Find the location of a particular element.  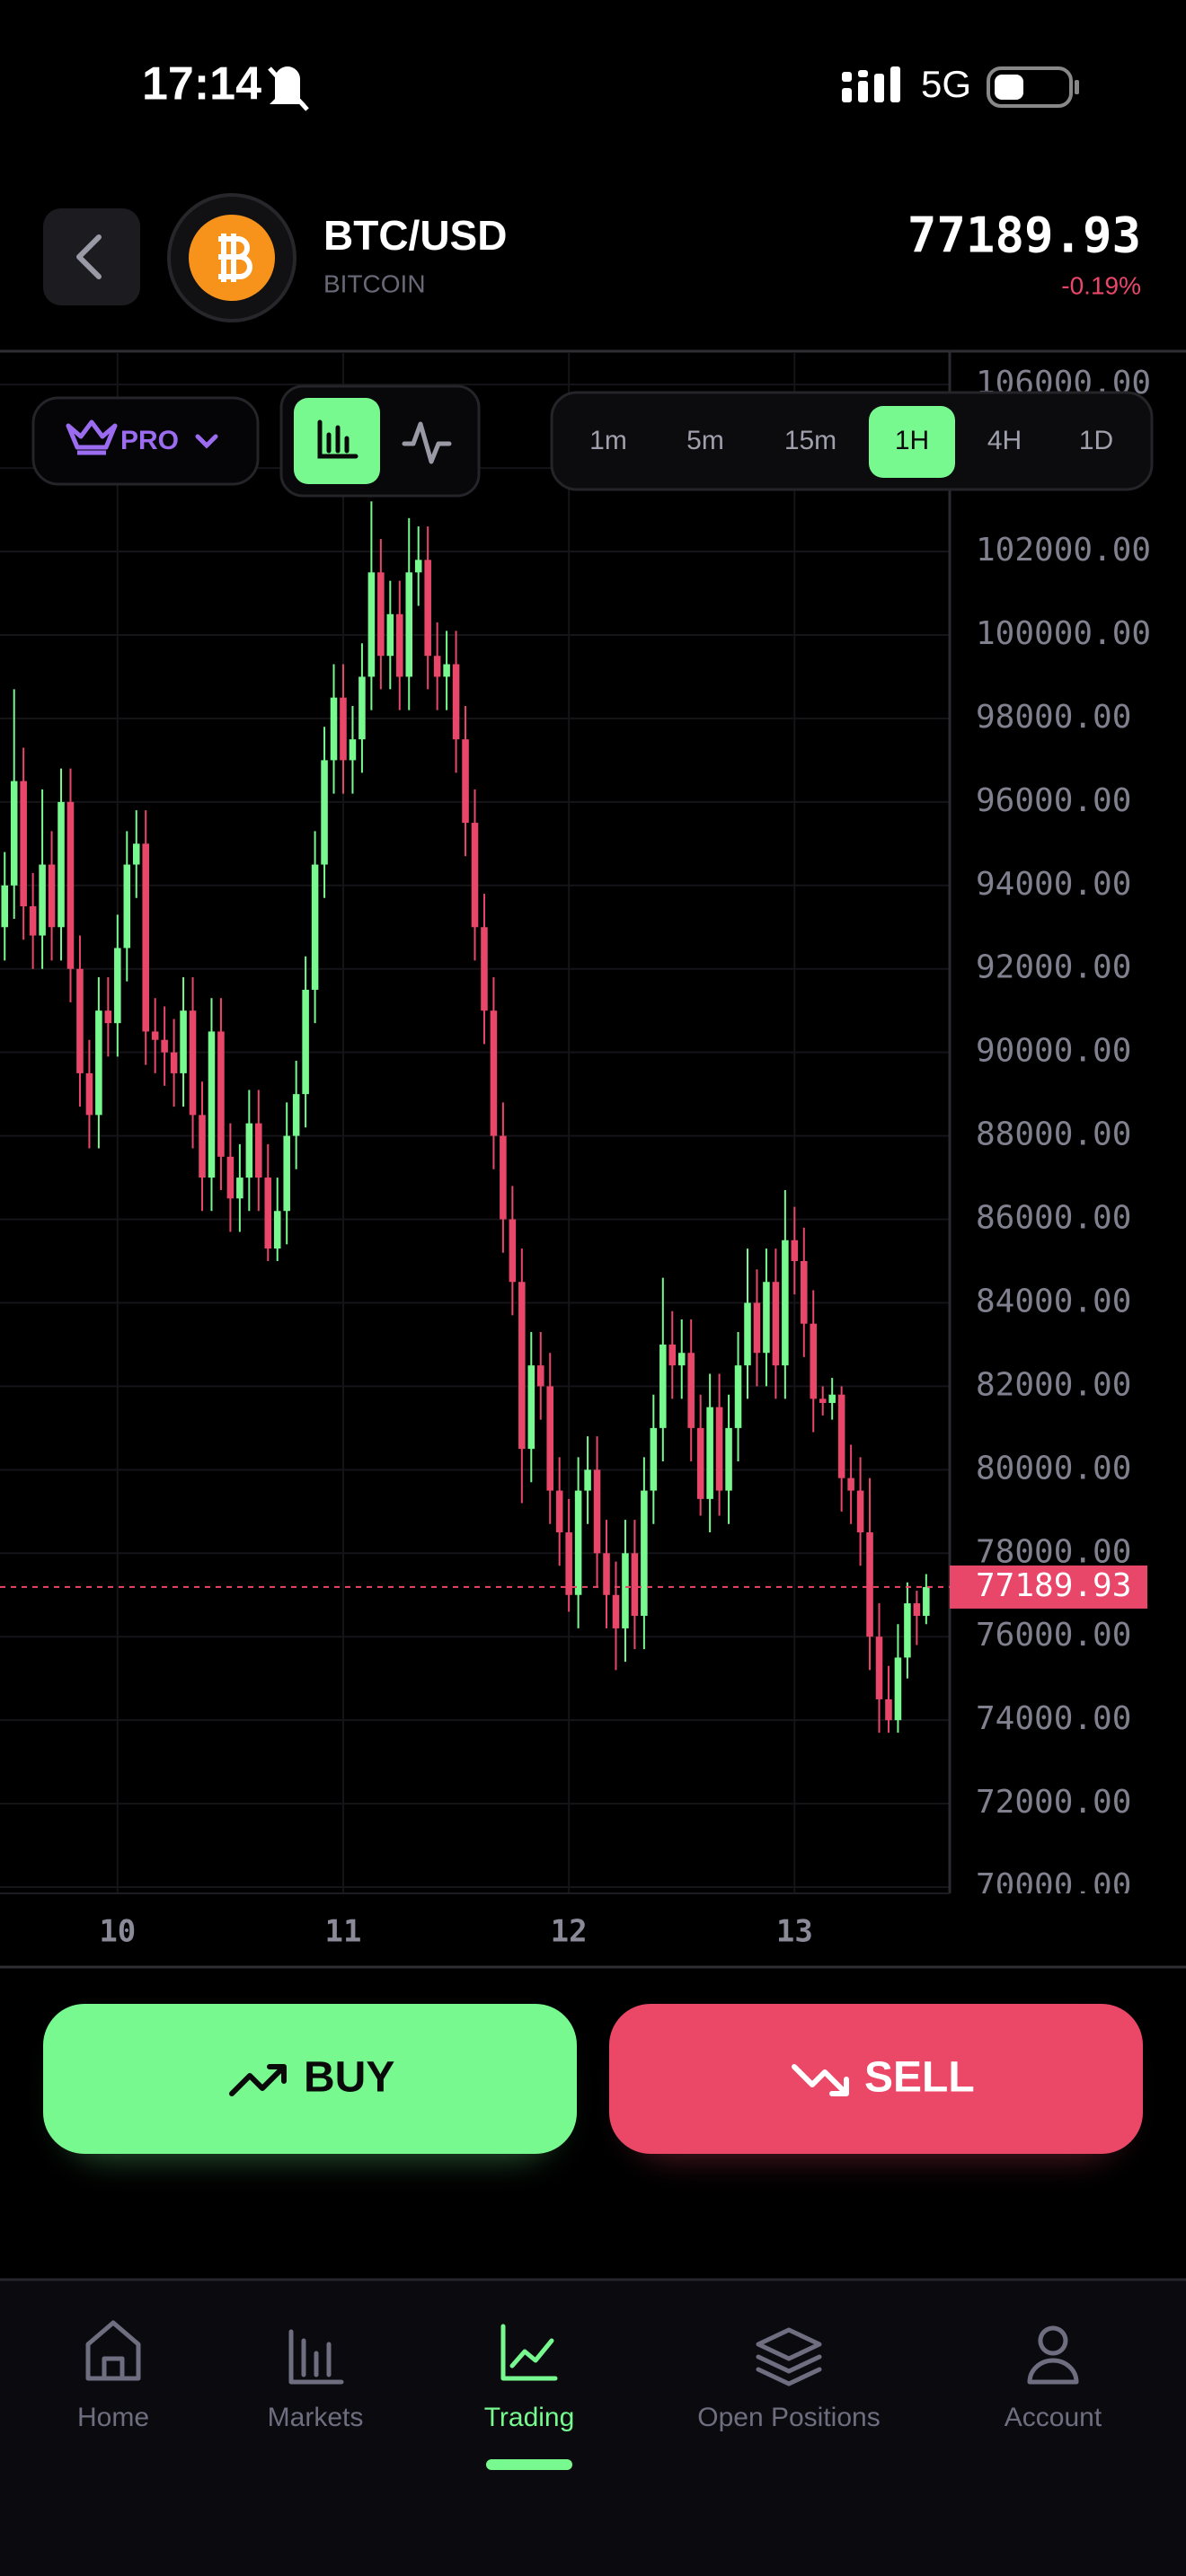

timeframes: 1m 5m 15m 1H 4H 1D is located at coordinates (851, 442).